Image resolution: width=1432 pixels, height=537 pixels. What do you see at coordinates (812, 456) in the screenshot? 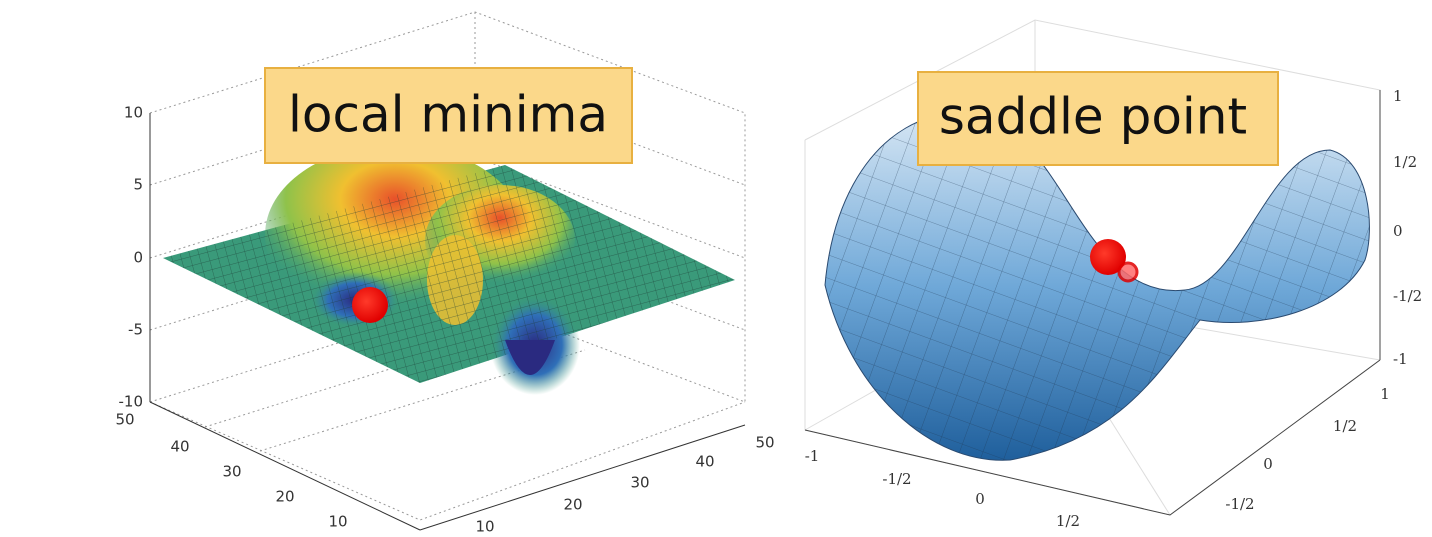
I see `x-tick-label: -1` at bounding box center [812, 456].